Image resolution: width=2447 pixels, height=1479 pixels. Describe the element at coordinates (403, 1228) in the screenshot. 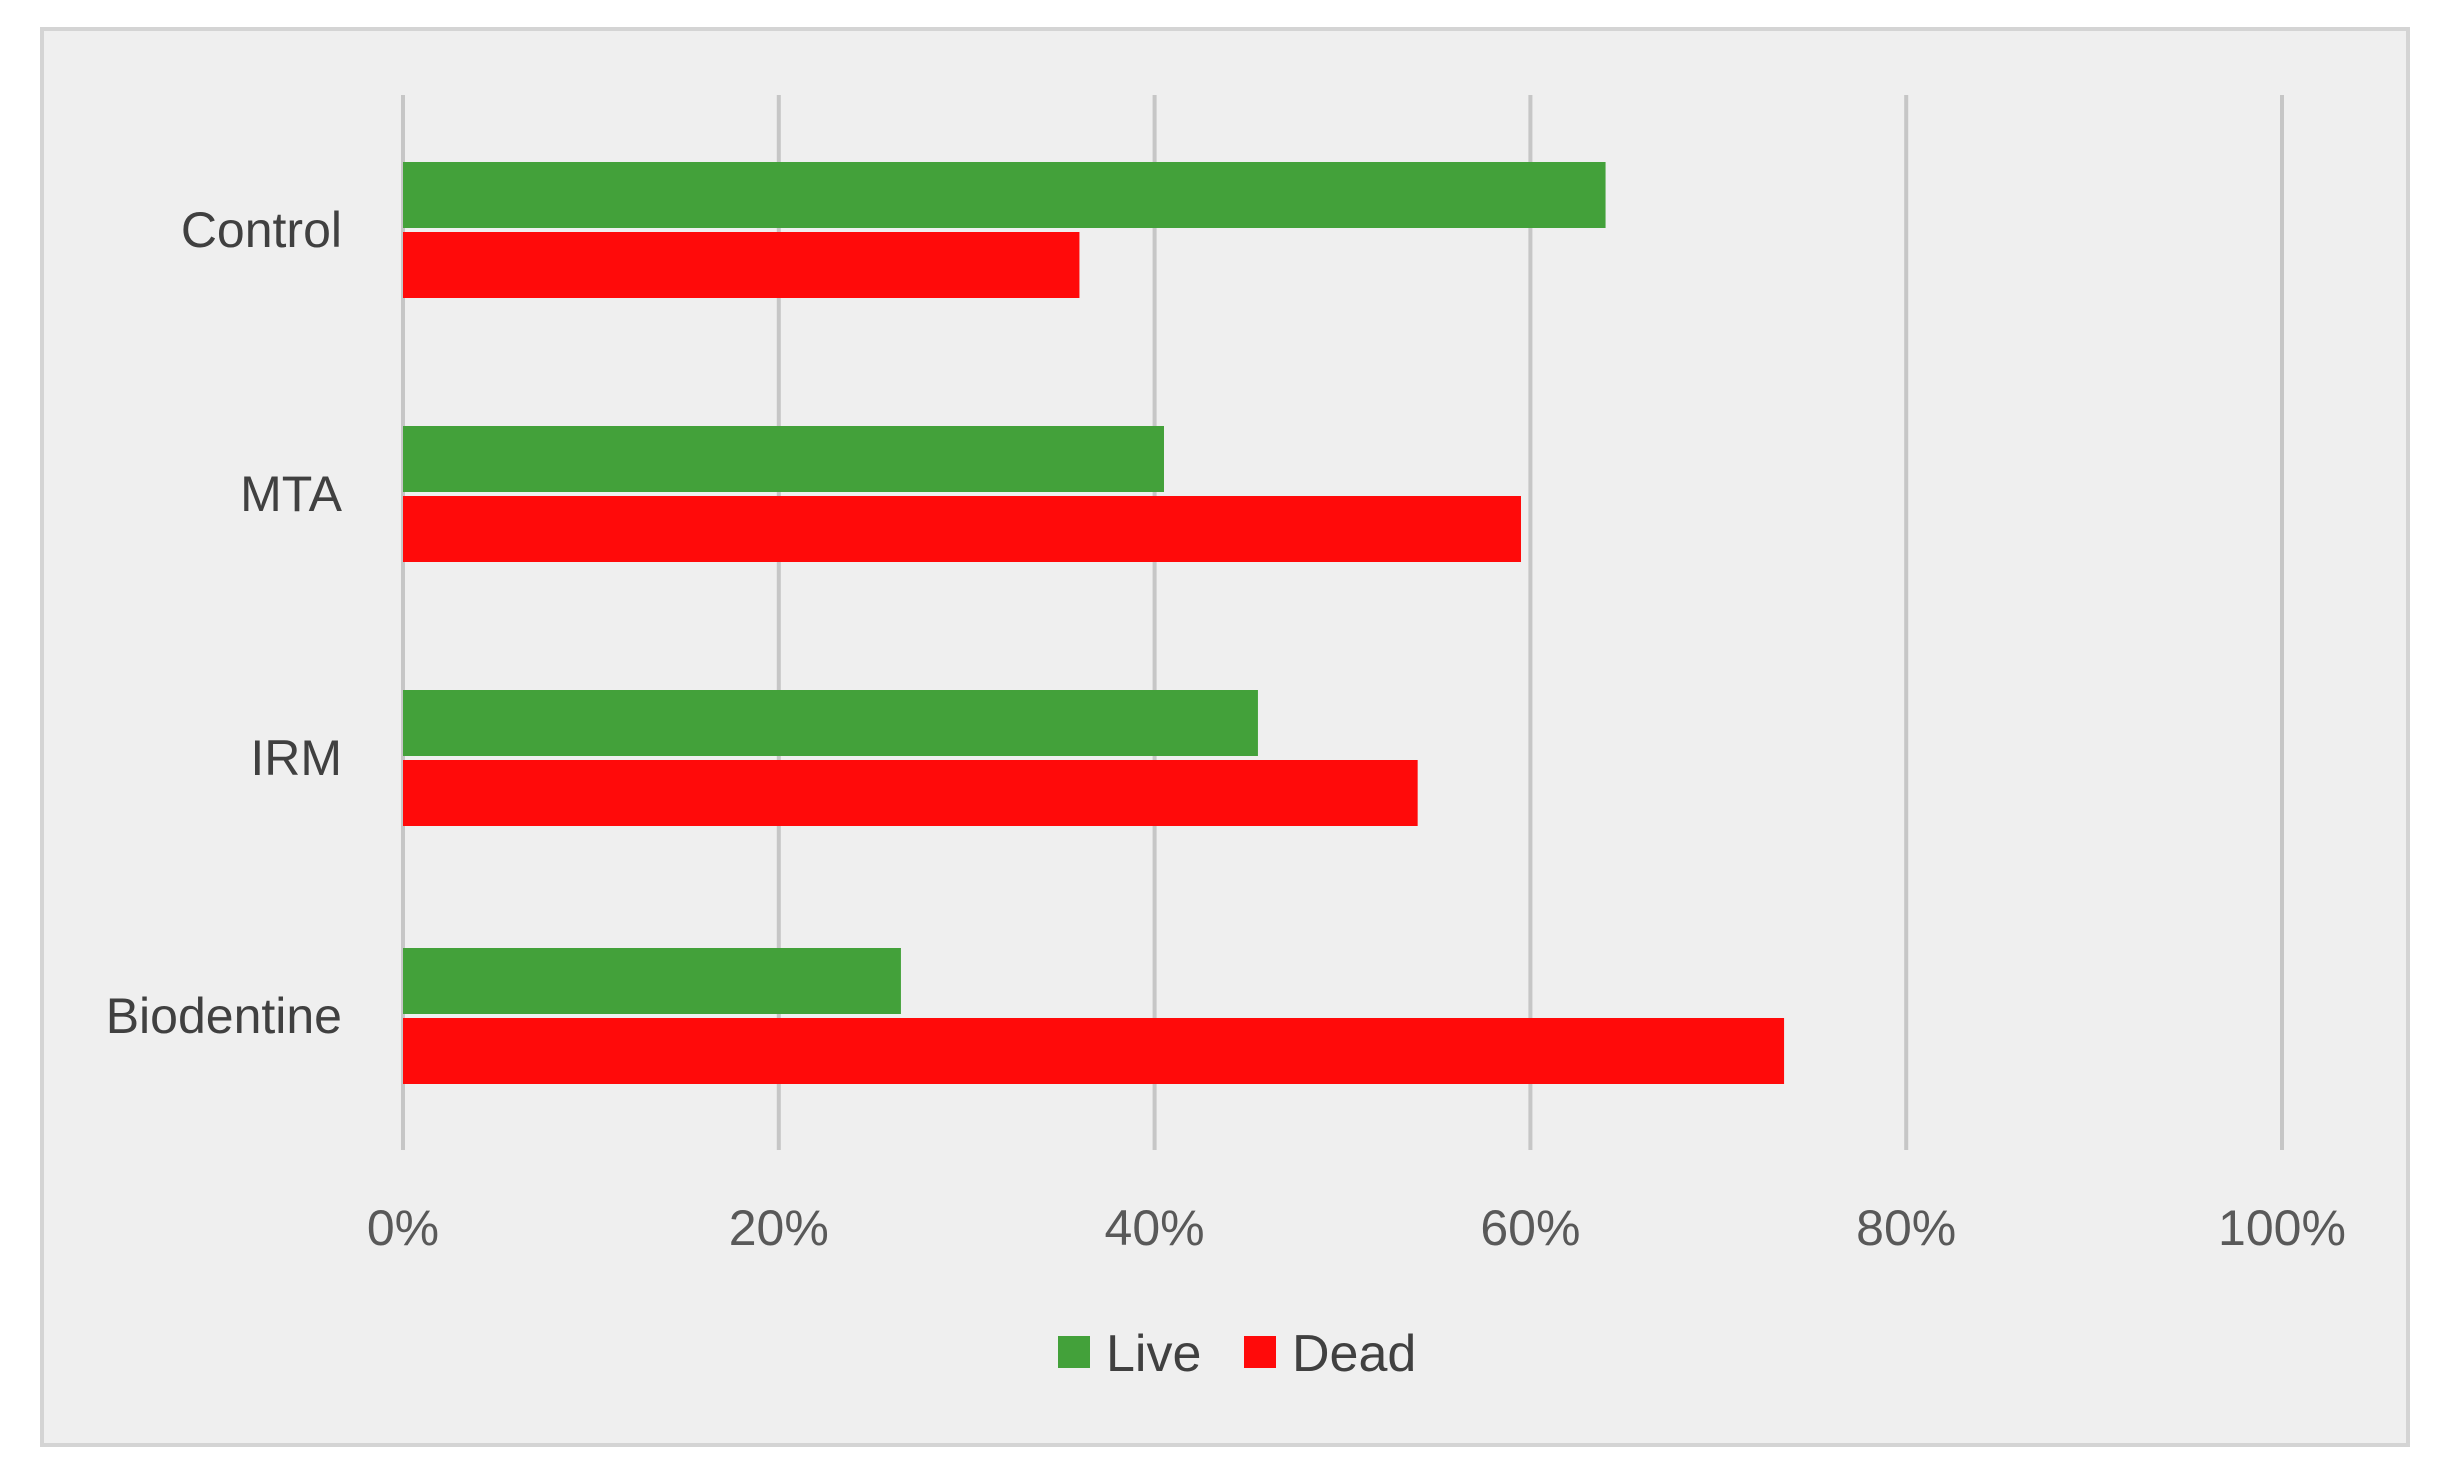

I see `x-tick-label: 0%` at that location.